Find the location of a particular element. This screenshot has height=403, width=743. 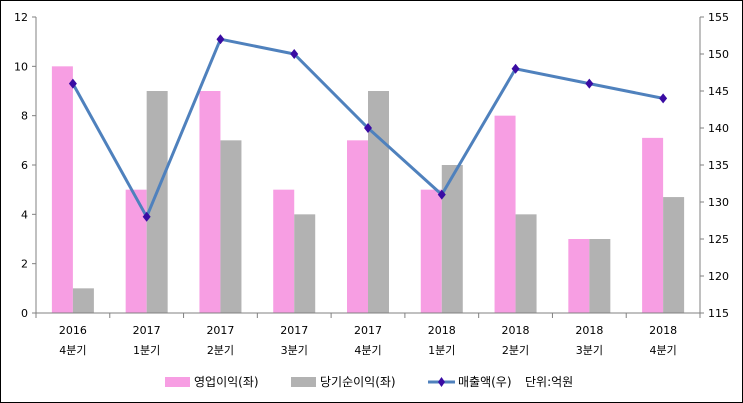

legend-label-operating-profit: 영업이익(좌) is located at coordinates (226, 382).